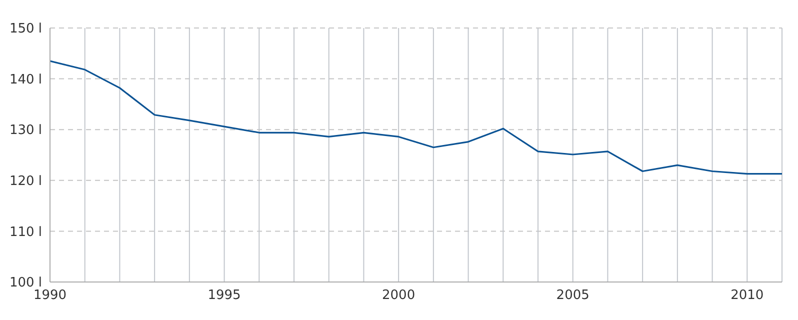 The height and width of the screenshot is (320, 798). I want to click on y-tick-label: 110 l, so click(25, 232).